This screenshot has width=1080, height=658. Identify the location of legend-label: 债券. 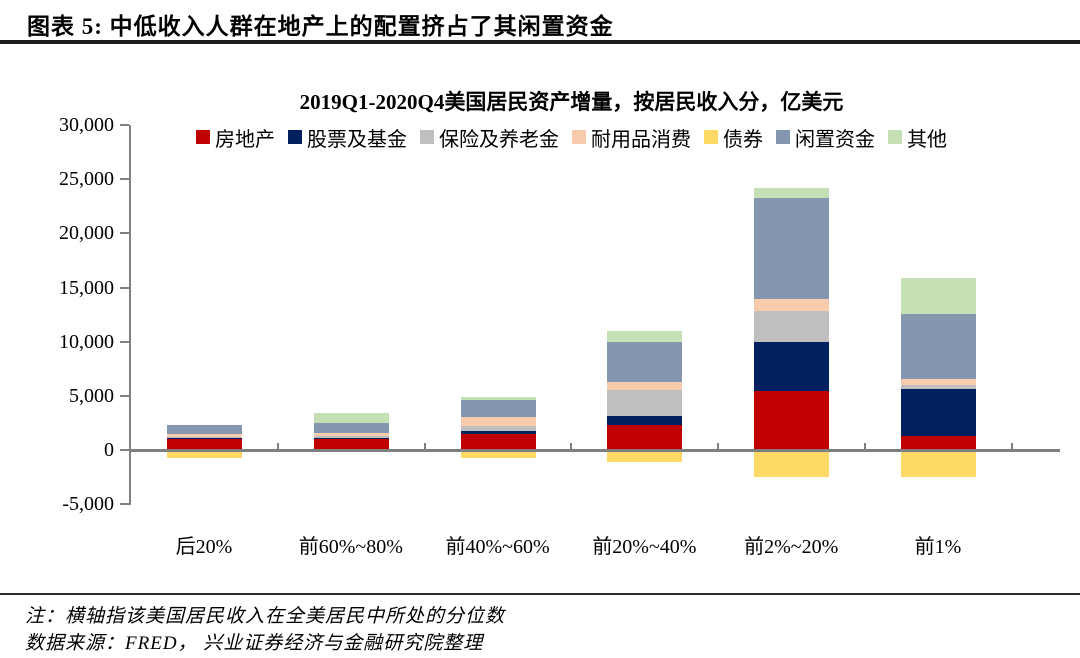
(743, 139).